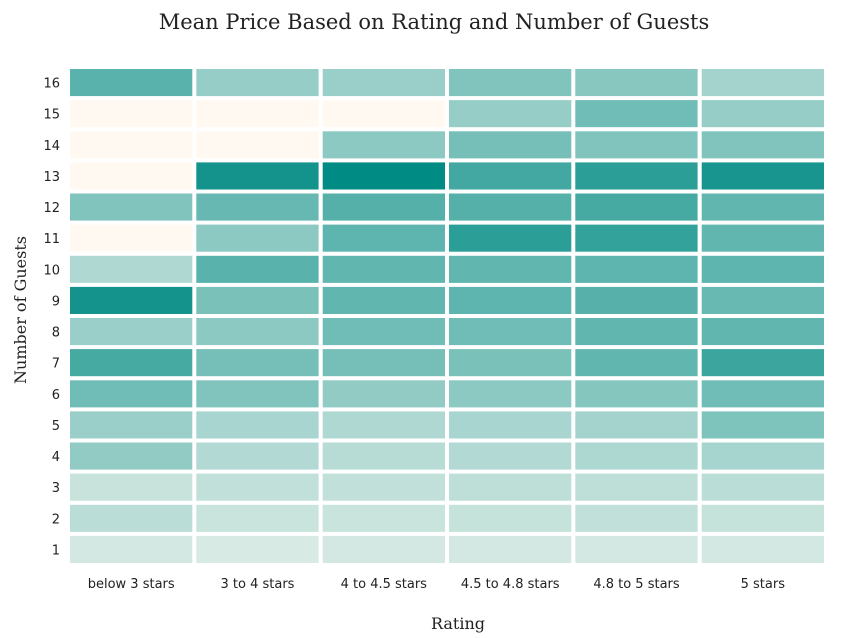 This screenshot has height=638, width=848. I want to click on x-tick-label: 3 to 4 stars, so click(258, 584).